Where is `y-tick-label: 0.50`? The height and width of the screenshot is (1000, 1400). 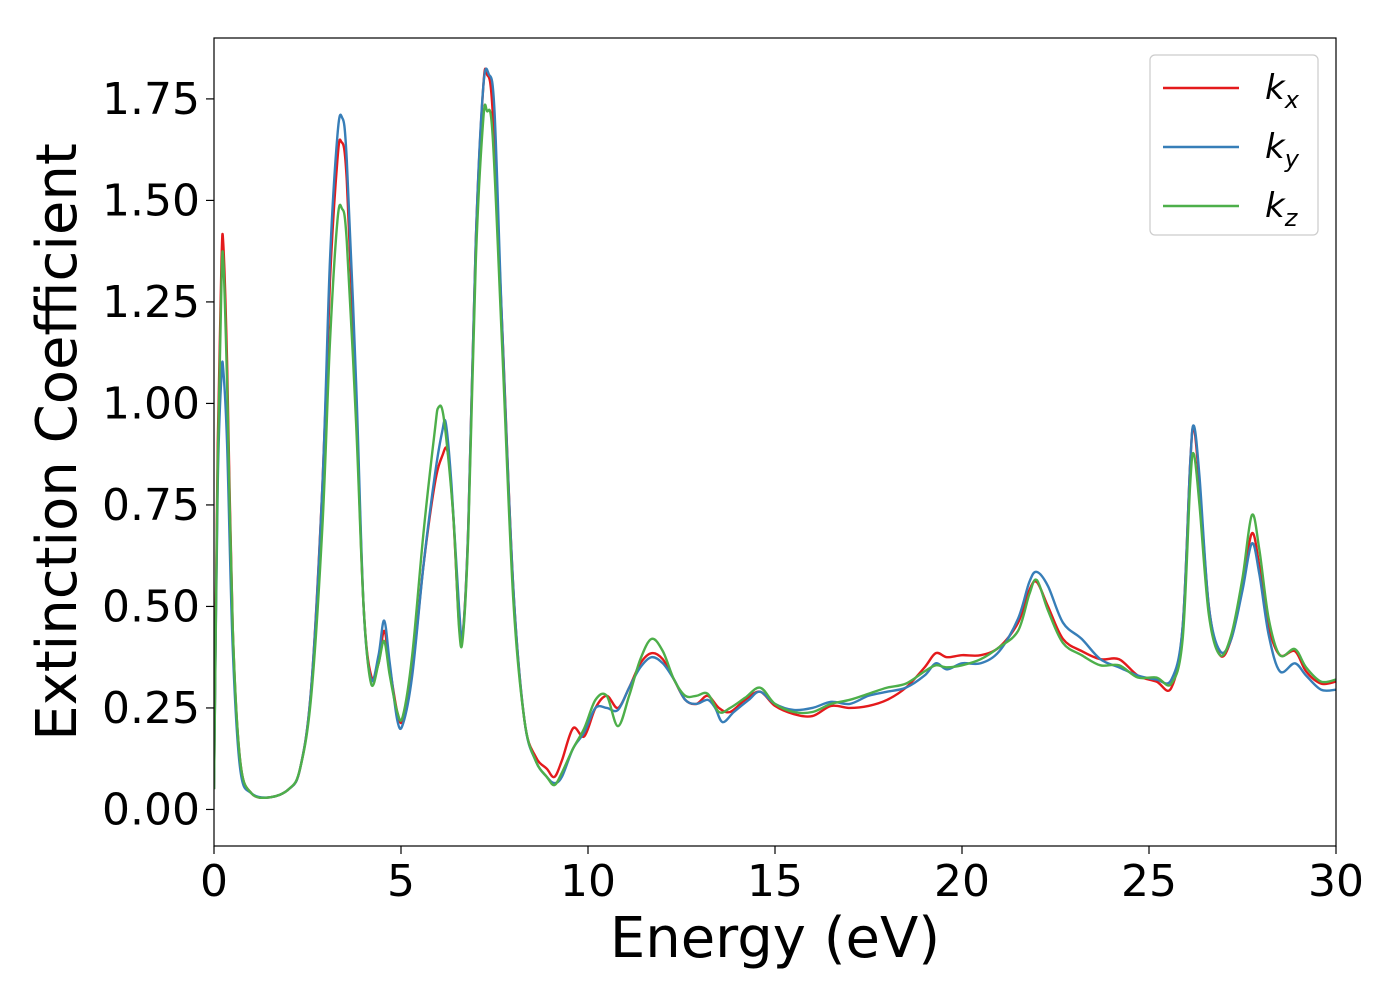 y-tick-label: 0.50 is located at coordinates (151, 606).